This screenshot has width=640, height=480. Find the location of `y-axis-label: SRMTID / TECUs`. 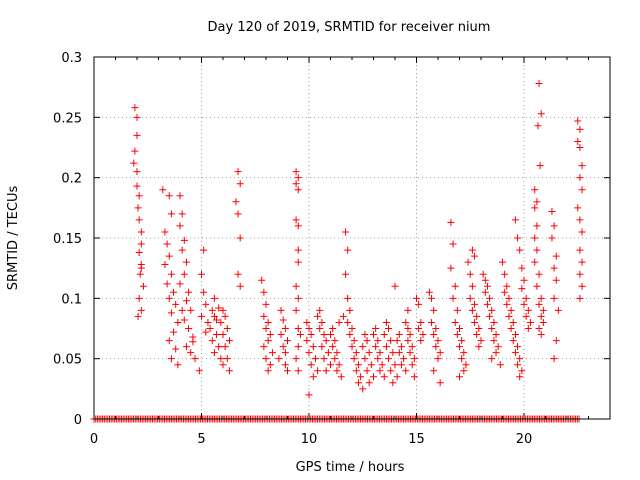

y-axis-label: SRMTID / TECUs is located at coordinates (13, 238).